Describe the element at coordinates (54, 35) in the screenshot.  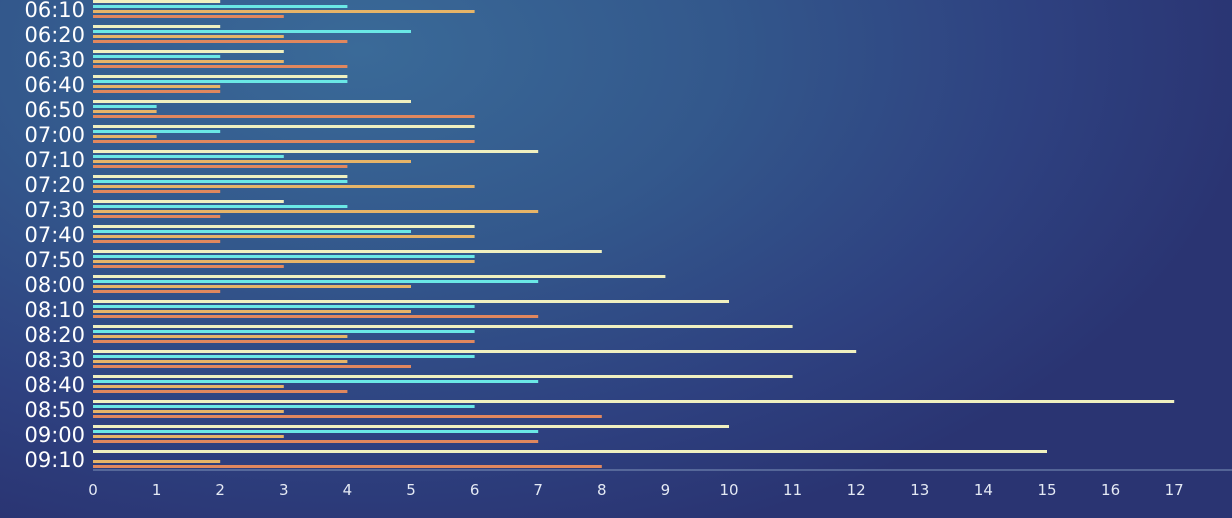
I see `category-label: 06:20` at that location.